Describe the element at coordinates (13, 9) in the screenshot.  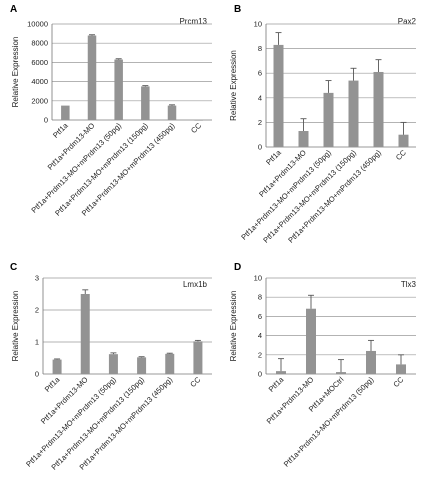
I see `panel-letter: A` at that location.